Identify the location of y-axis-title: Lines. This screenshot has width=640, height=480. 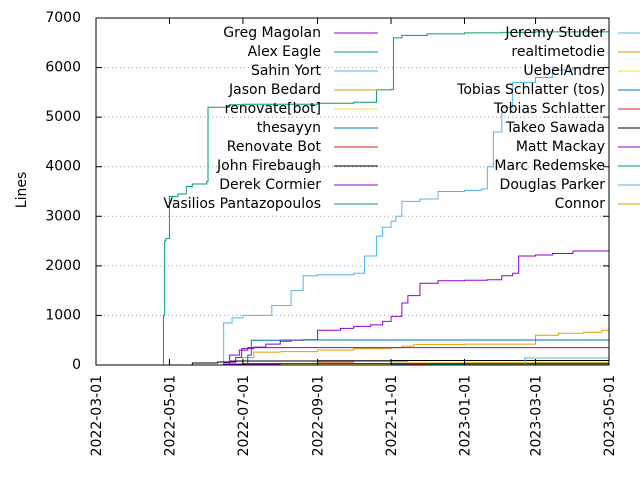
(22, 190).